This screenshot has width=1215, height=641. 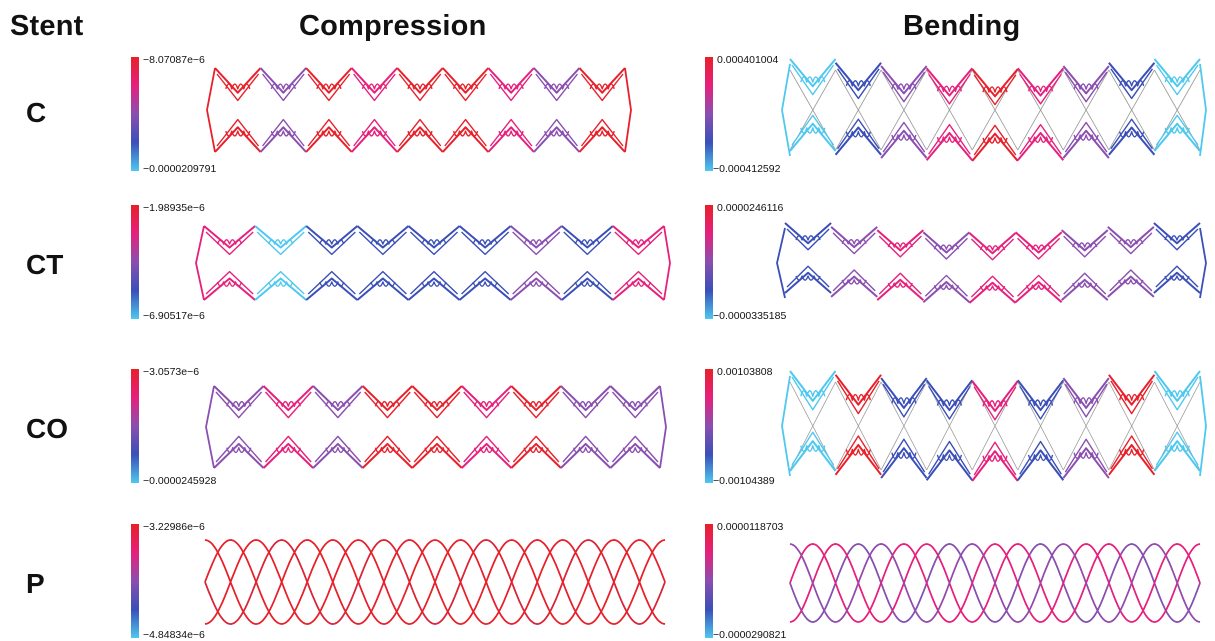 I want to click on stent-p-compression, so click(x=435, y=582).